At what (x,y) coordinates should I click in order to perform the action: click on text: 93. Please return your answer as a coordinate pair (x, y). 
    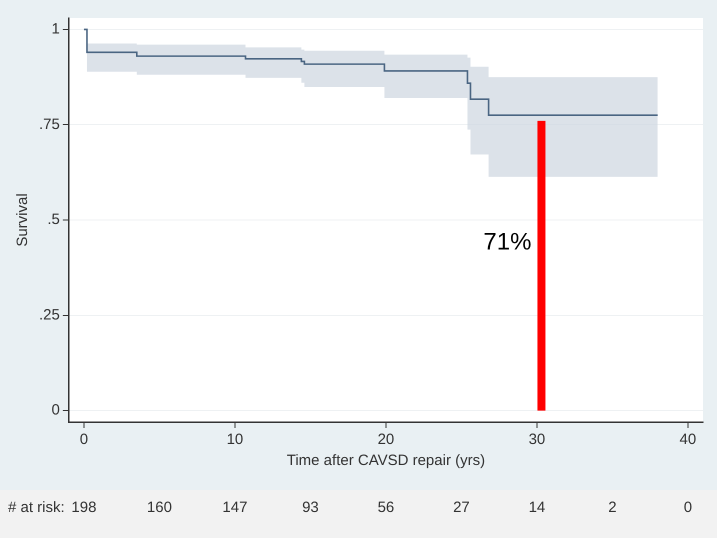
    Looking at the image, I should click on (310, 507).